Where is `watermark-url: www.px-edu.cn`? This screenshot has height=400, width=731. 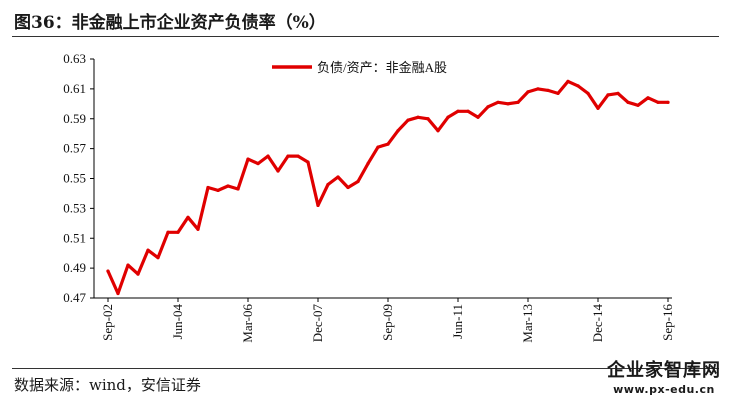 watermark-url: www.px-edu.cn is located at coordinates (664, 389).